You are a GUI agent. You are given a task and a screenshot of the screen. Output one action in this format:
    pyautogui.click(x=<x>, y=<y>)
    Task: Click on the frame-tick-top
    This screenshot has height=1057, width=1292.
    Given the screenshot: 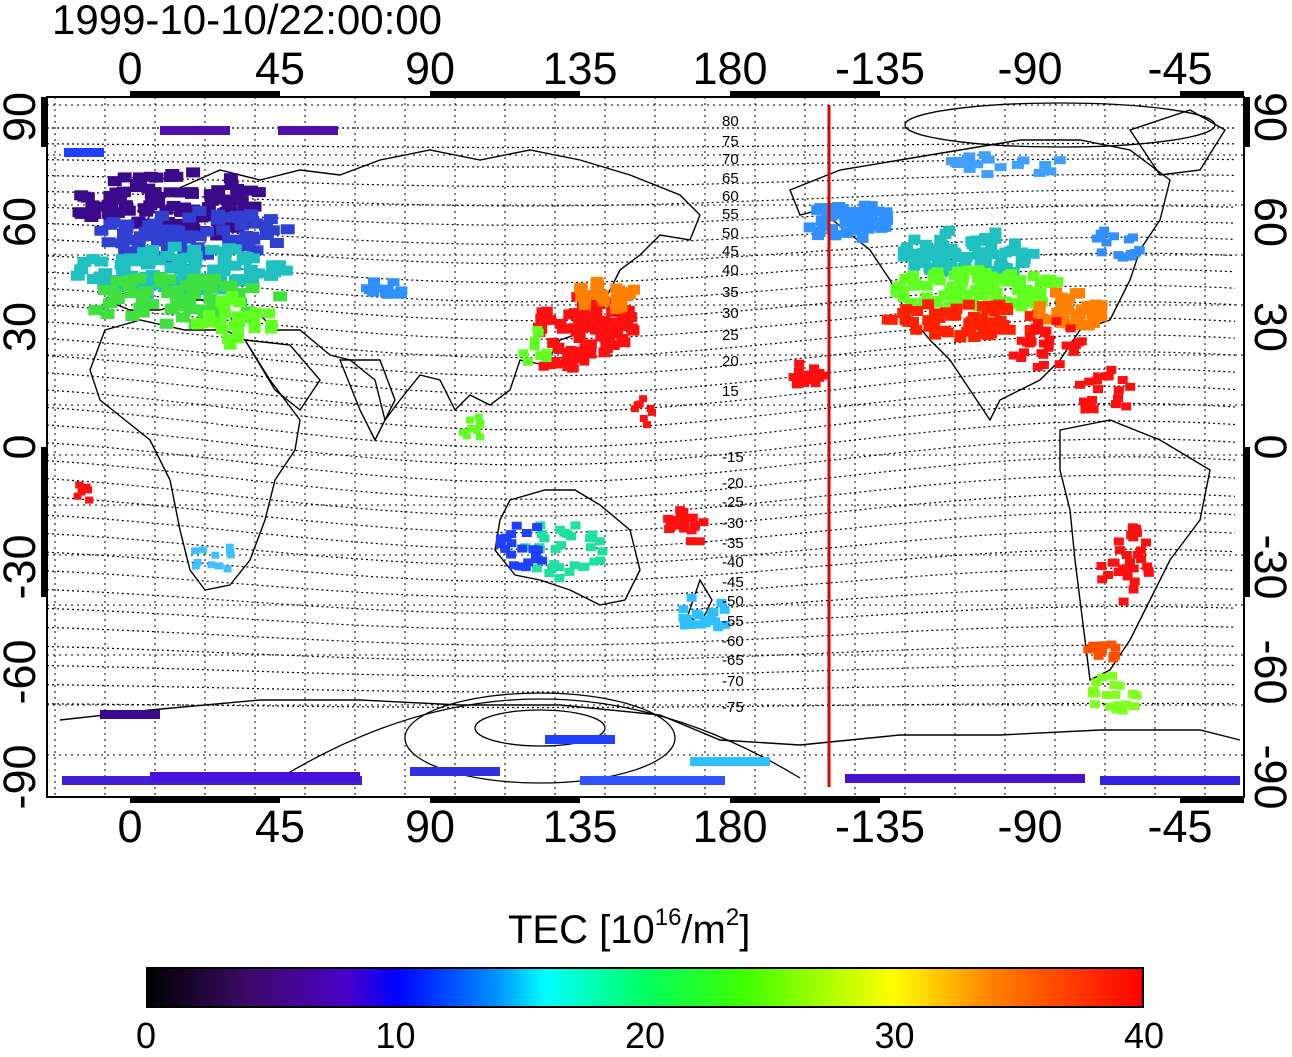 What is the action you would take?
    pyautogui.click(x=505, y=94)
    